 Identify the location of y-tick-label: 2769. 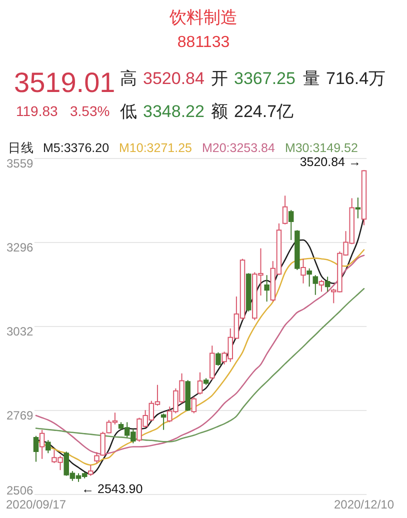
(20, 415).